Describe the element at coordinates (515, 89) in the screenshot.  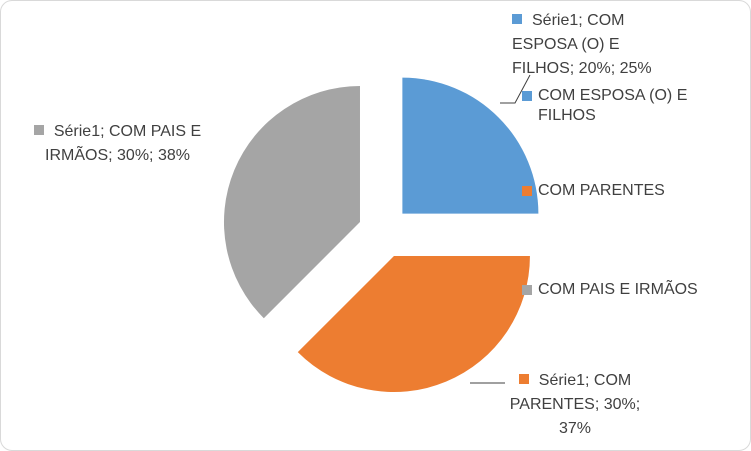
I see `leader-line-esposa` at that location.